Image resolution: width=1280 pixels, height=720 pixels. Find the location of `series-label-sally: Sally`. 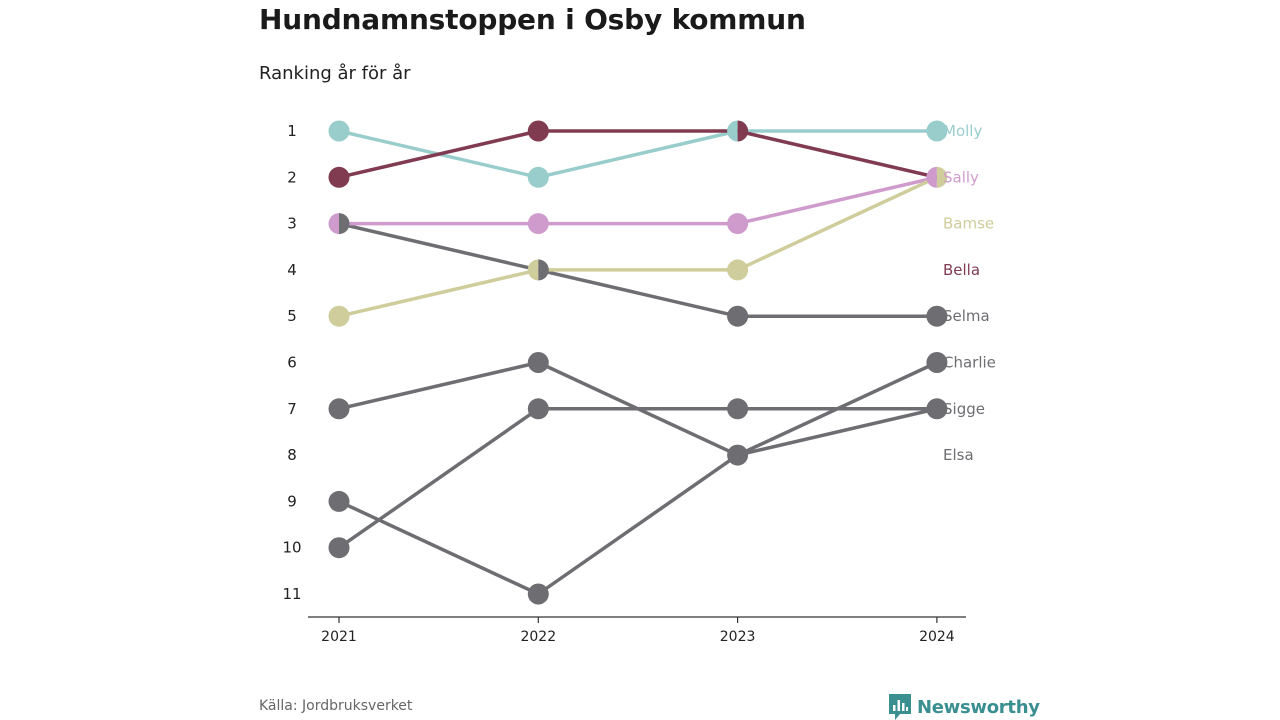

series-label-sally: Sally is located at coordinates (961, 177).